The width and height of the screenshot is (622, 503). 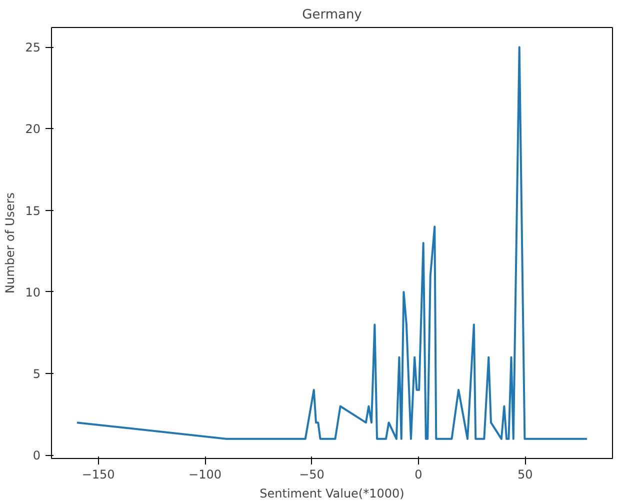 What do you see at coordinates (332, 493) in the screenshot?
I see `x-axis-title: Sentiment Value(*1000)` at bounding box center [332, 493].